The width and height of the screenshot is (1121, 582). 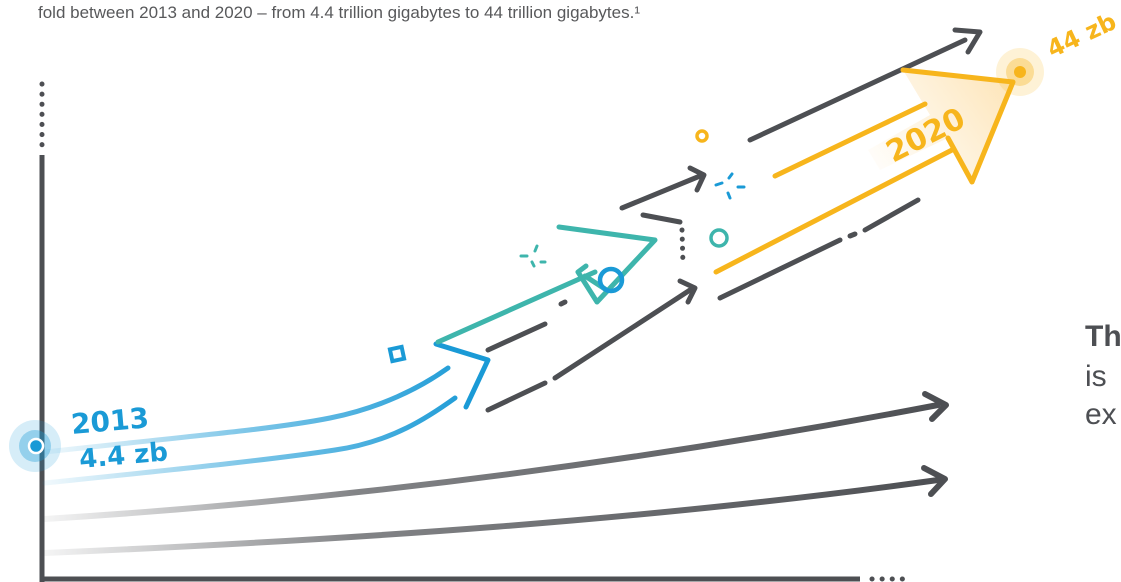 I want to click on sparkle-icon, so click(x=533, y=256).